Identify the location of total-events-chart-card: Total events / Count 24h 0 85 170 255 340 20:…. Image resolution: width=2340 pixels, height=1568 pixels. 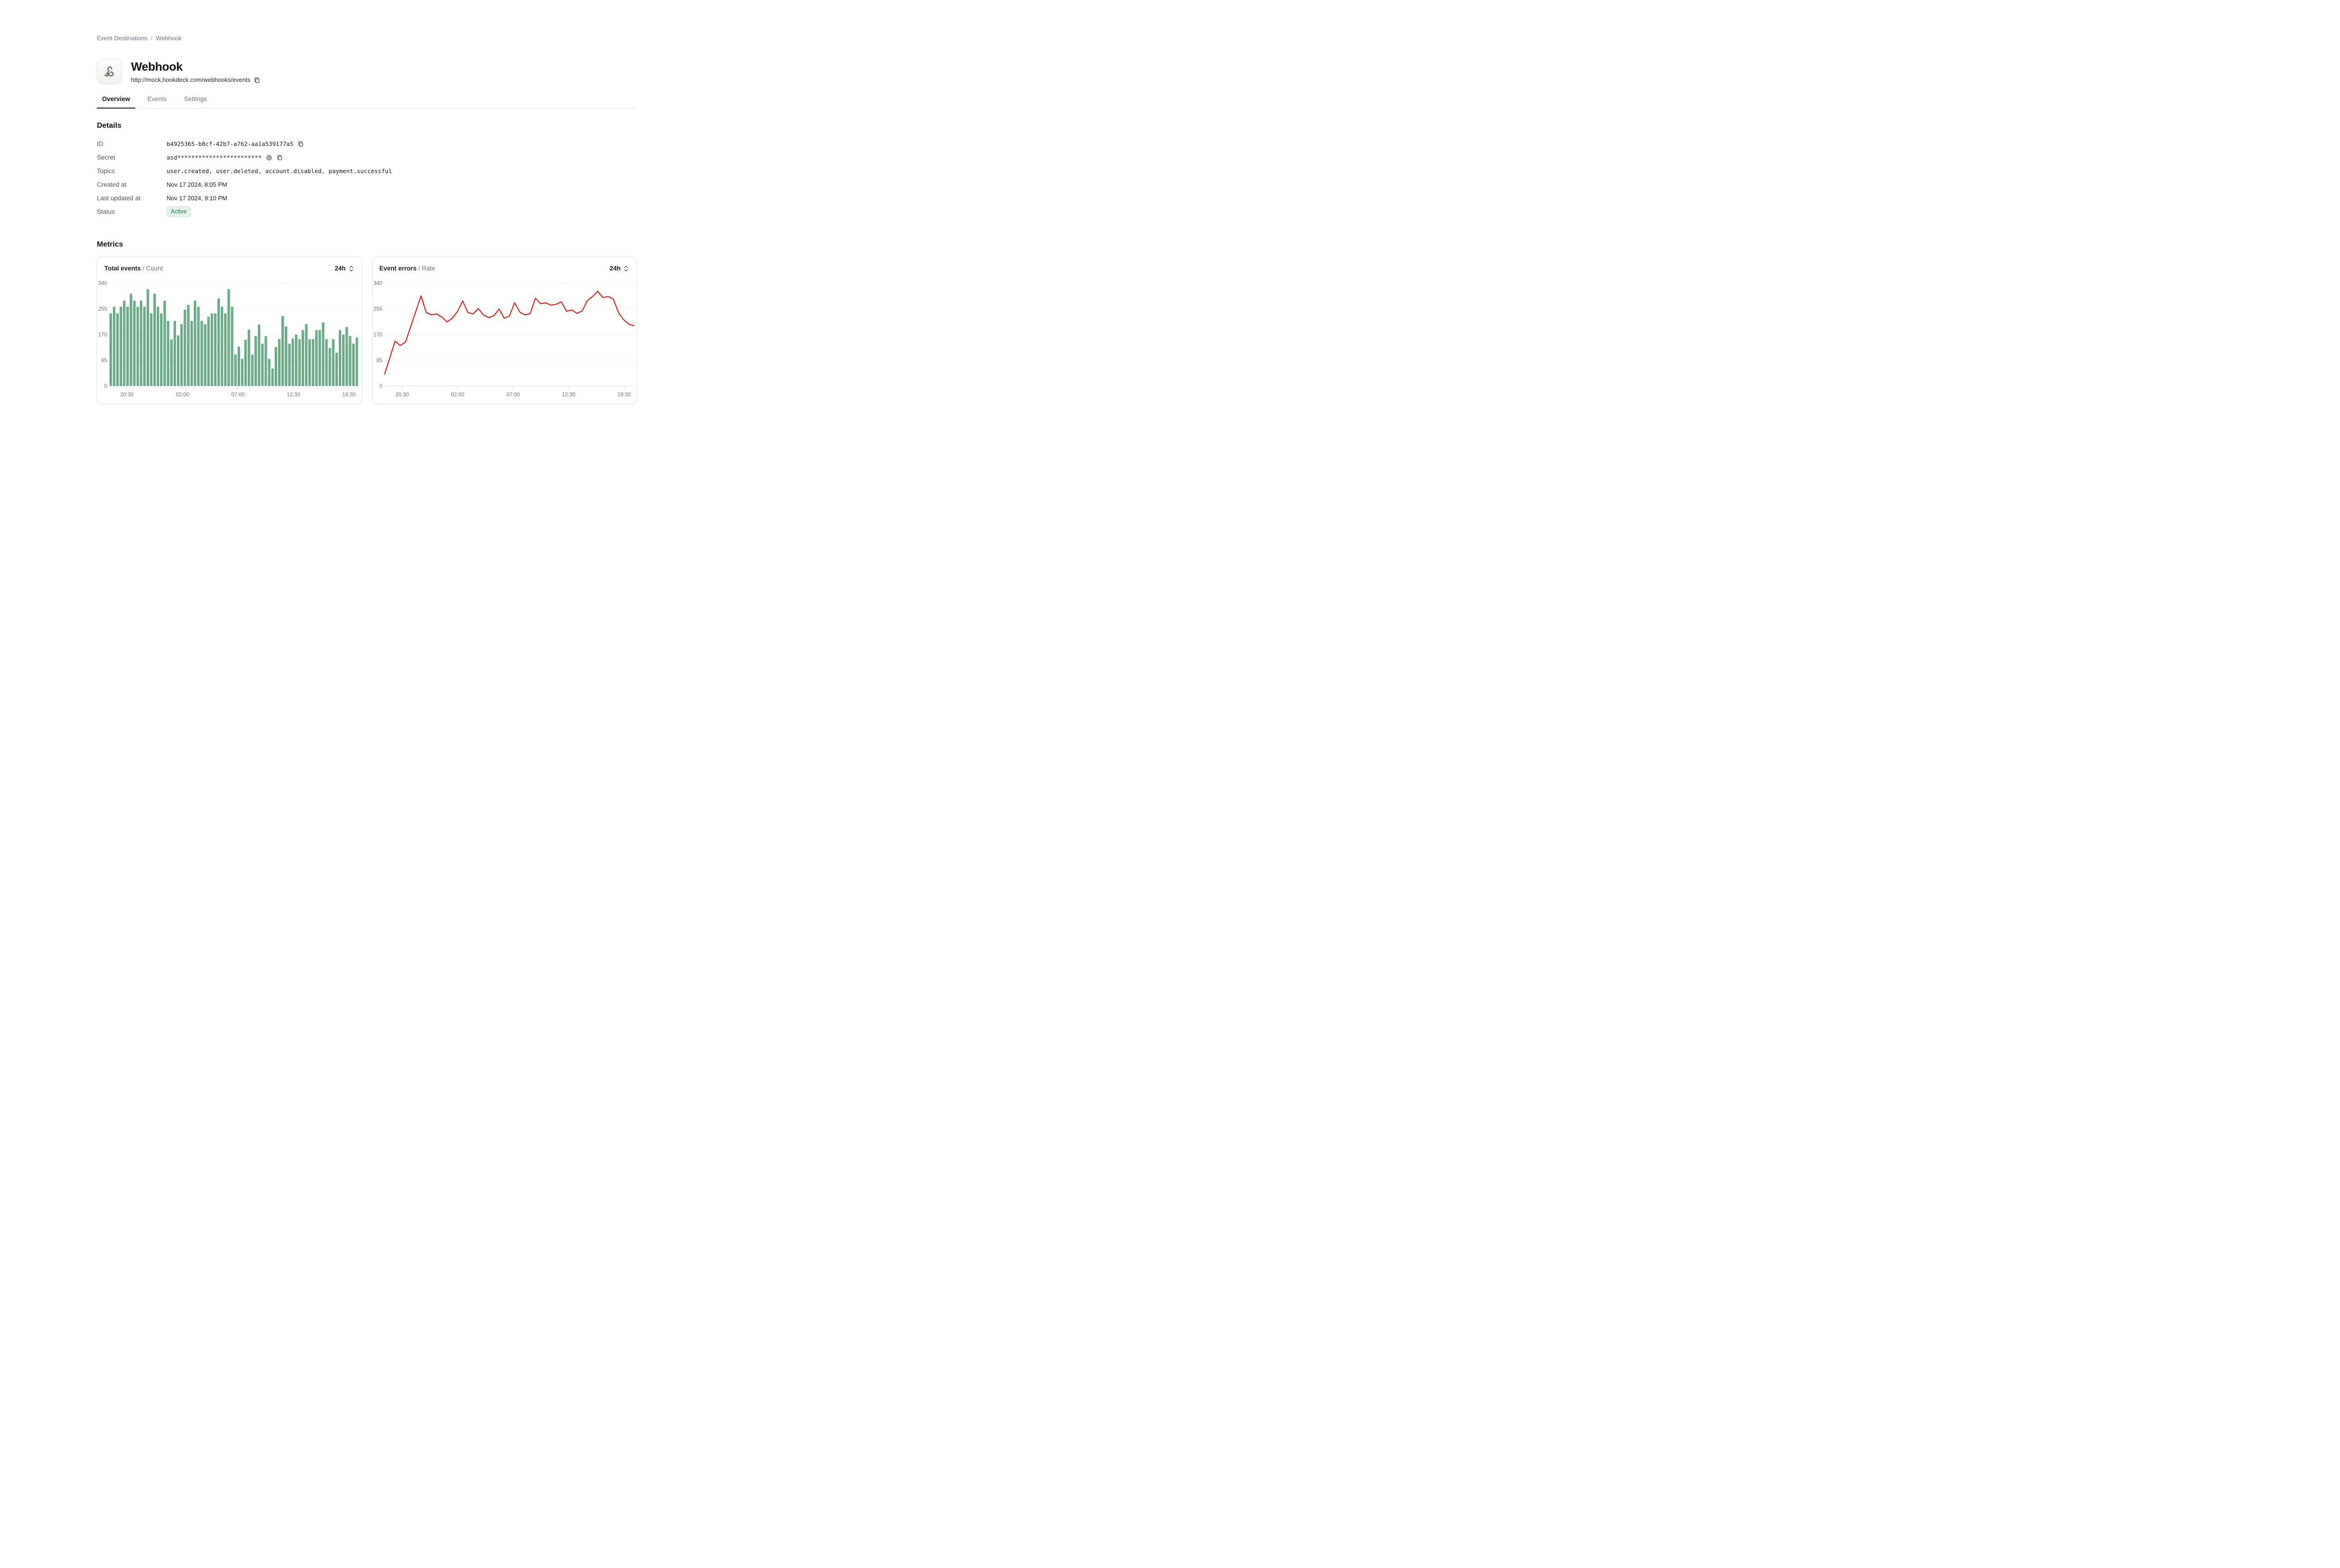
(229, 330).